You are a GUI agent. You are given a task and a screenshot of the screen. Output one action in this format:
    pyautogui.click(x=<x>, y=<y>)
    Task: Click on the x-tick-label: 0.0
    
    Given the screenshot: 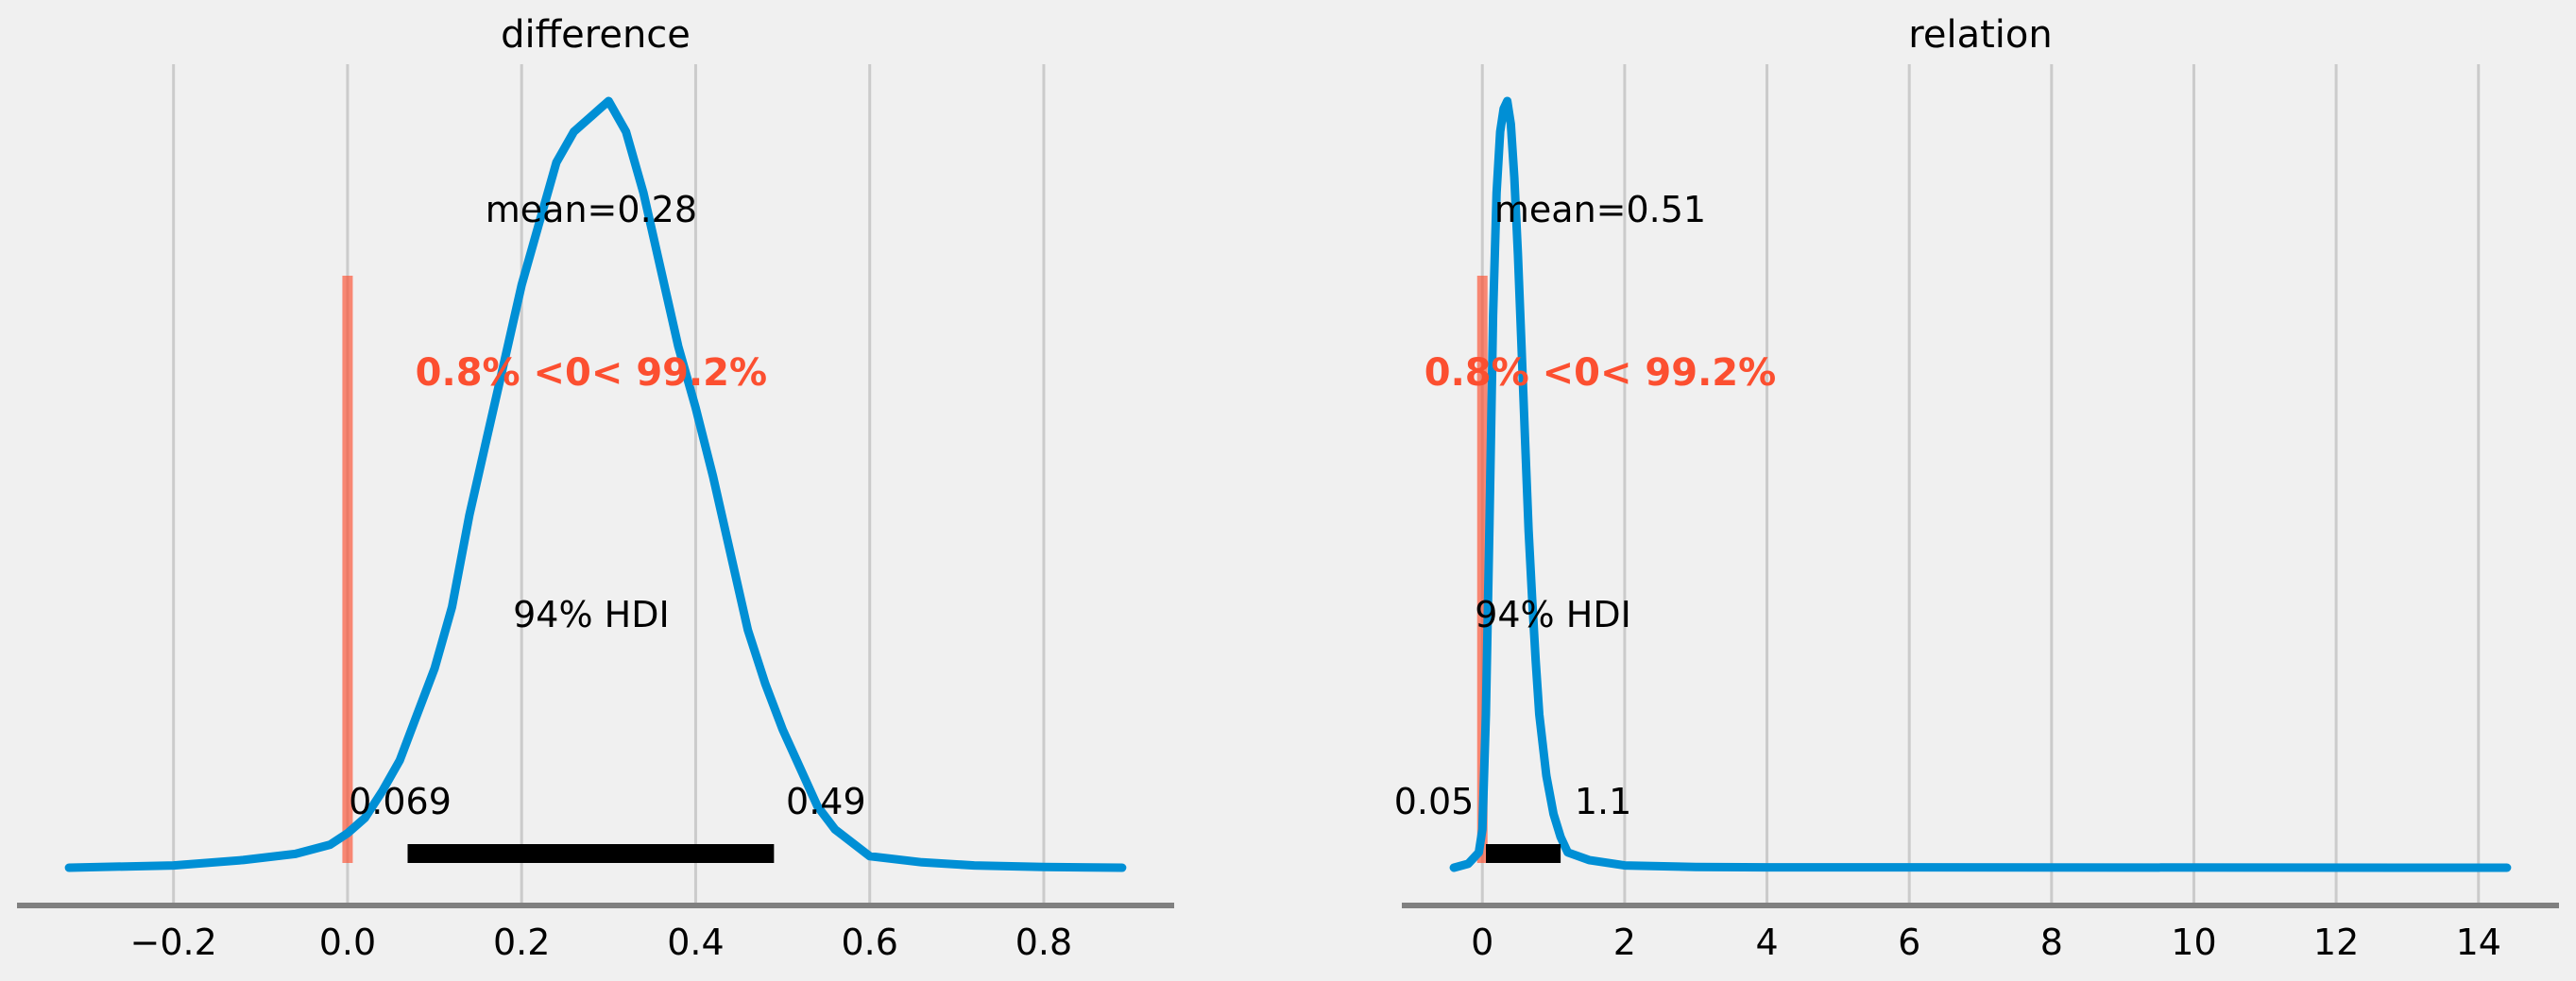 What is the action you would take?
    pyautogui.click(x=348, y=942)
    